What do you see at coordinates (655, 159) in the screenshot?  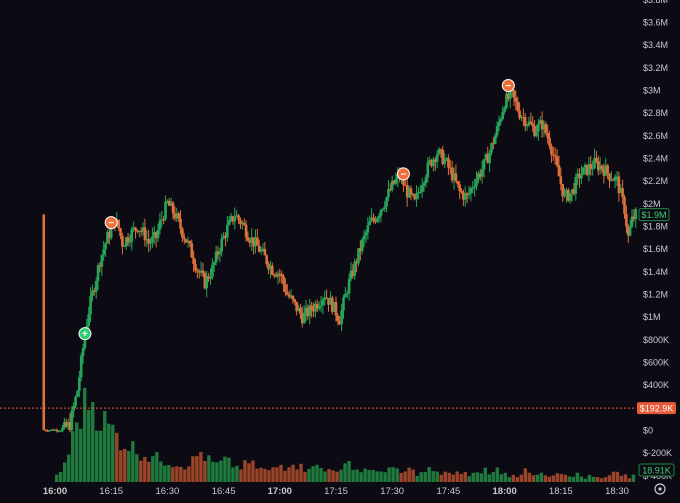 I see `y-tick-label: $2.4M` at bounding box center [655, 159].